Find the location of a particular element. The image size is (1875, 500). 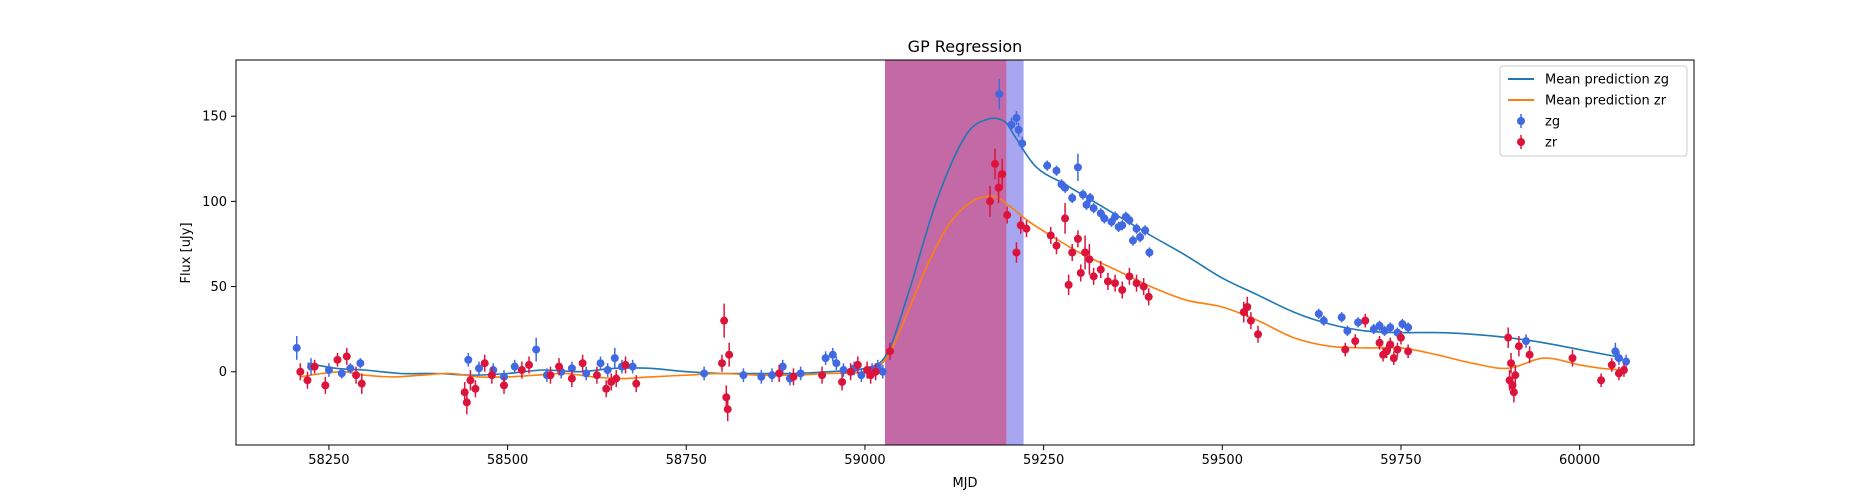

y-tick-label: 50 is located at coordinates (218, 287).